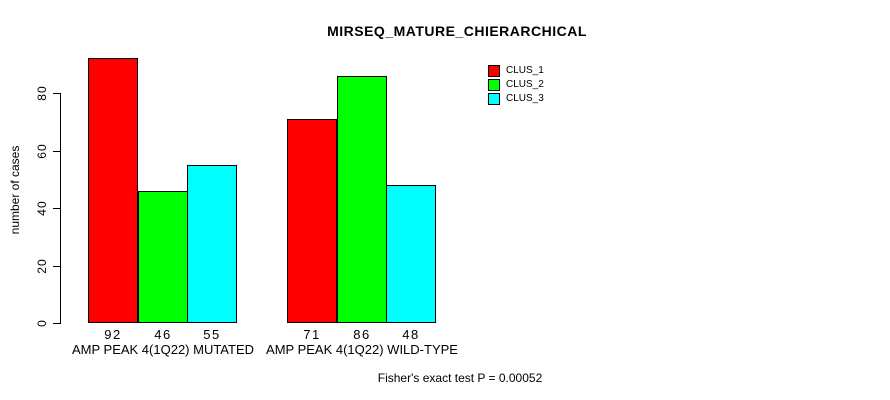 Image resolution: width=890 pixels, height=400 pixels. I want to click on legend-item-clus_1: CLUS_1, so click(516, 71).